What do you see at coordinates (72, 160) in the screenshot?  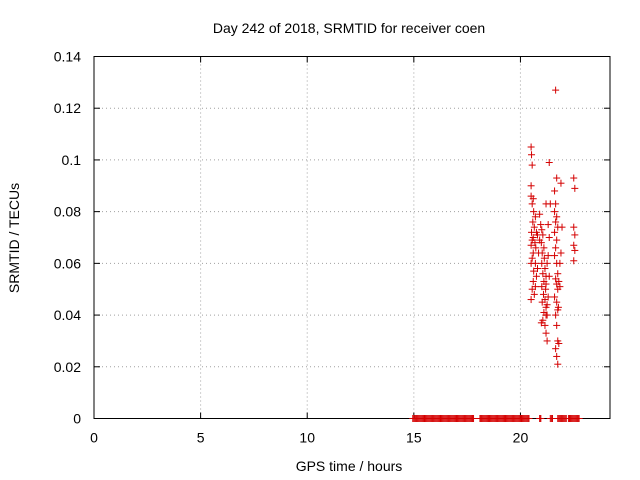 I see `y-tick-label: 0.1` at bounding box center [72, 160].